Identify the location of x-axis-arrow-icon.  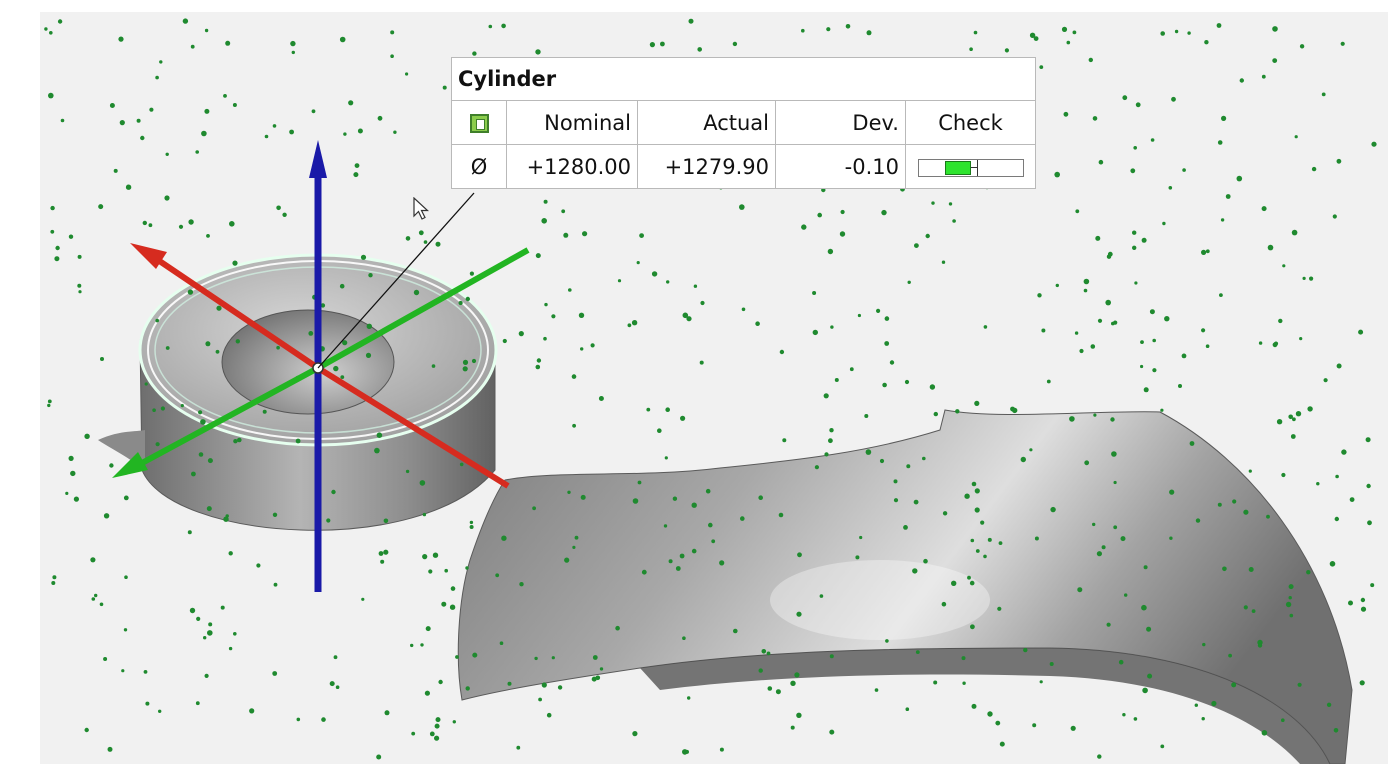
(148, 256).